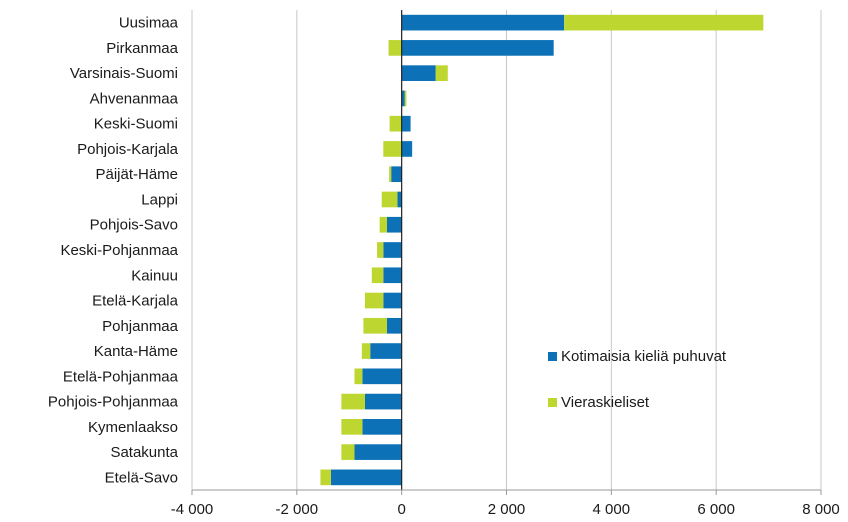 Image resolution: width=848 pixels, height=522 pixels. Describe the element at coordinates (134, 98) in the screenshot. I see `category-label: Ahvenanmaa` at that location.